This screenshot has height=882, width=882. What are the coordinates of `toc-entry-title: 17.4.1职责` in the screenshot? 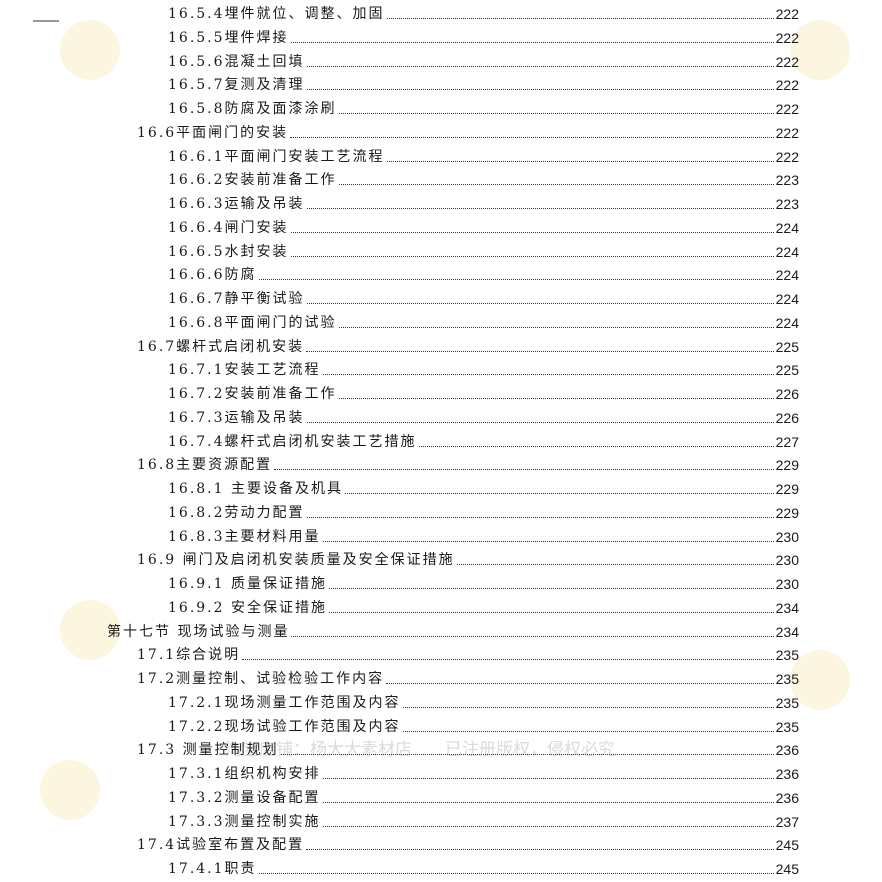 It's located at (212, 869).